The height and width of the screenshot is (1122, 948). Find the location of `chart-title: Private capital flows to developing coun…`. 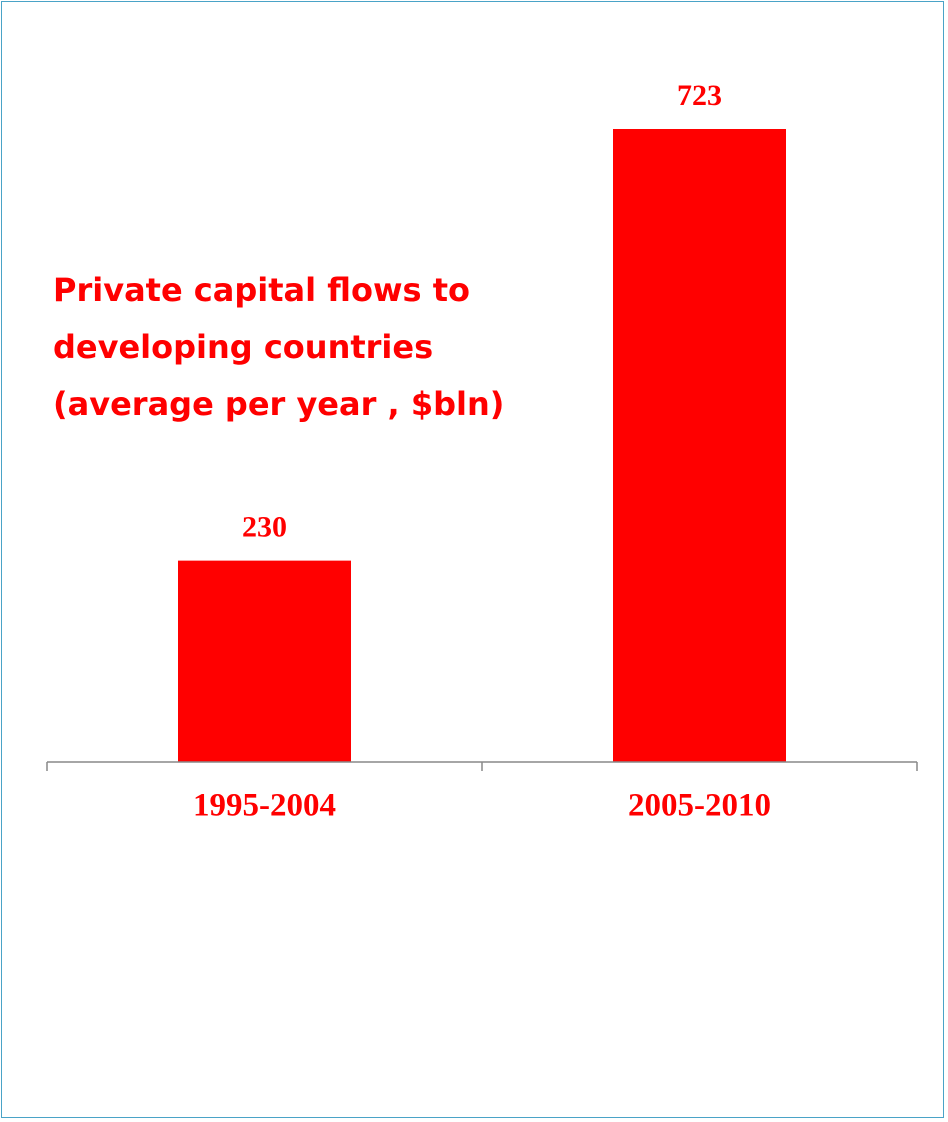

chart-title: Private capital flows to developing coun… is located at coordinates (279, 347).